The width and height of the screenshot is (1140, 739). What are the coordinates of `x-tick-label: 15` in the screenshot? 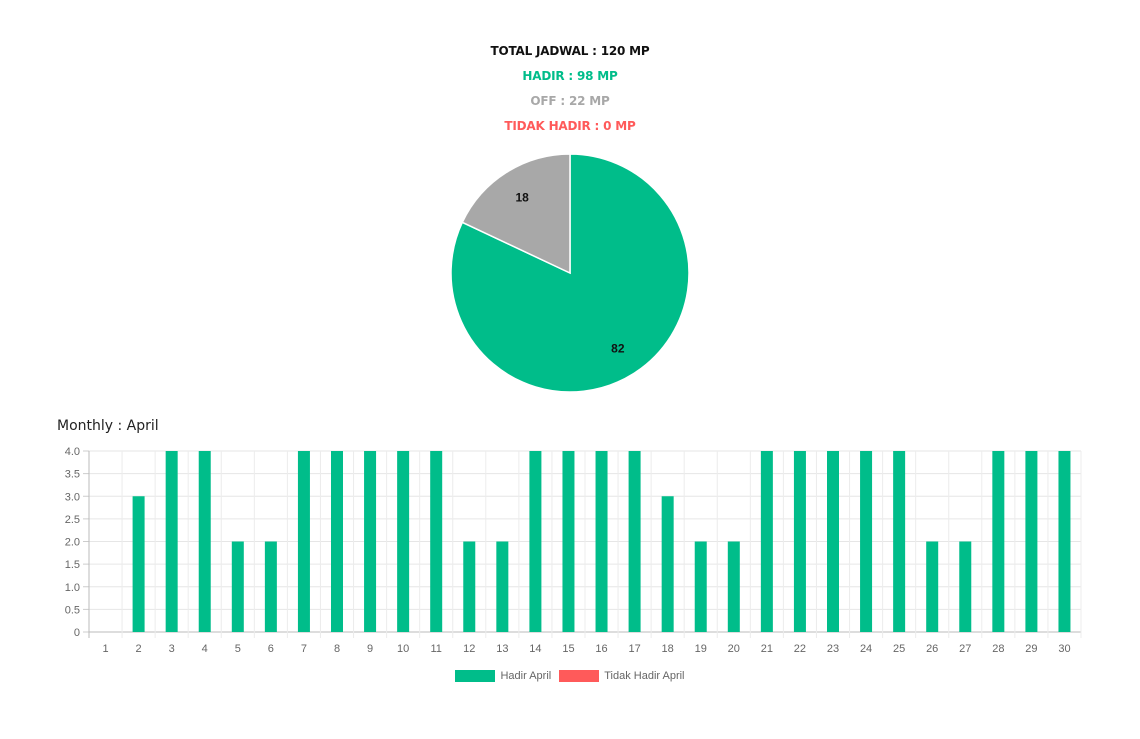 It's located at (568, 649).